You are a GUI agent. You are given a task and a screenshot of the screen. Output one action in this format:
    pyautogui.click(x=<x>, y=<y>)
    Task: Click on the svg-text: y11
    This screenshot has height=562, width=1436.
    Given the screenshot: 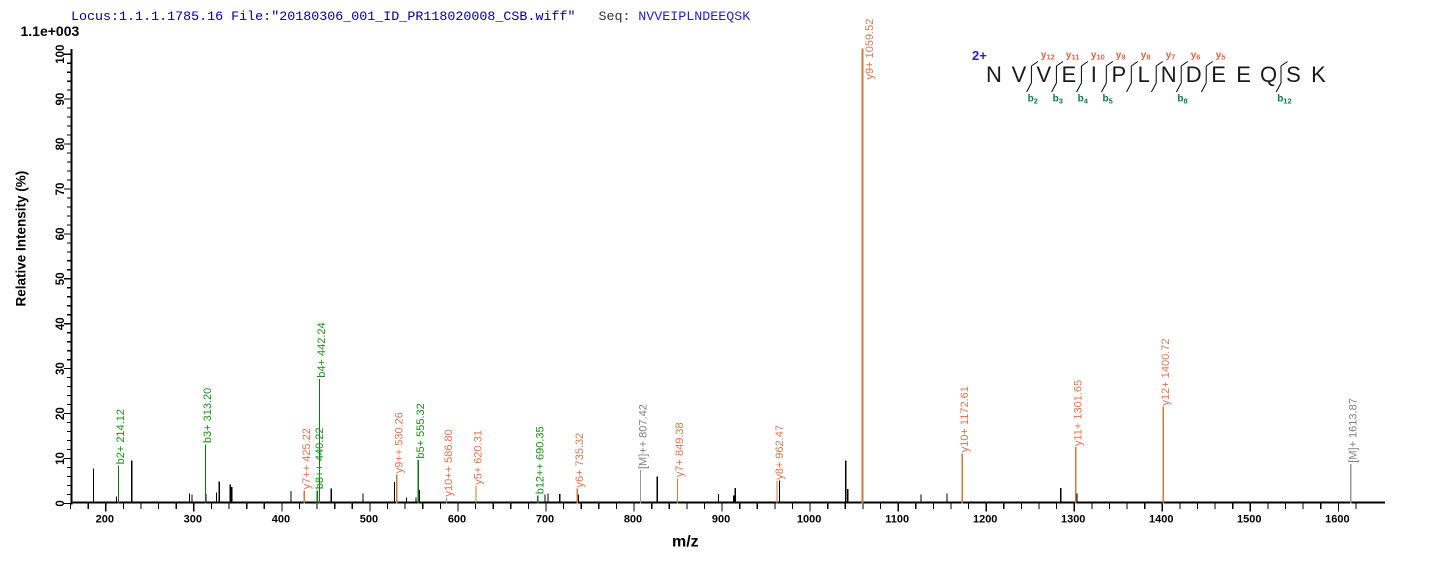 What is the action you would take?
    pyautogui.click(x=1073, y=55)
    